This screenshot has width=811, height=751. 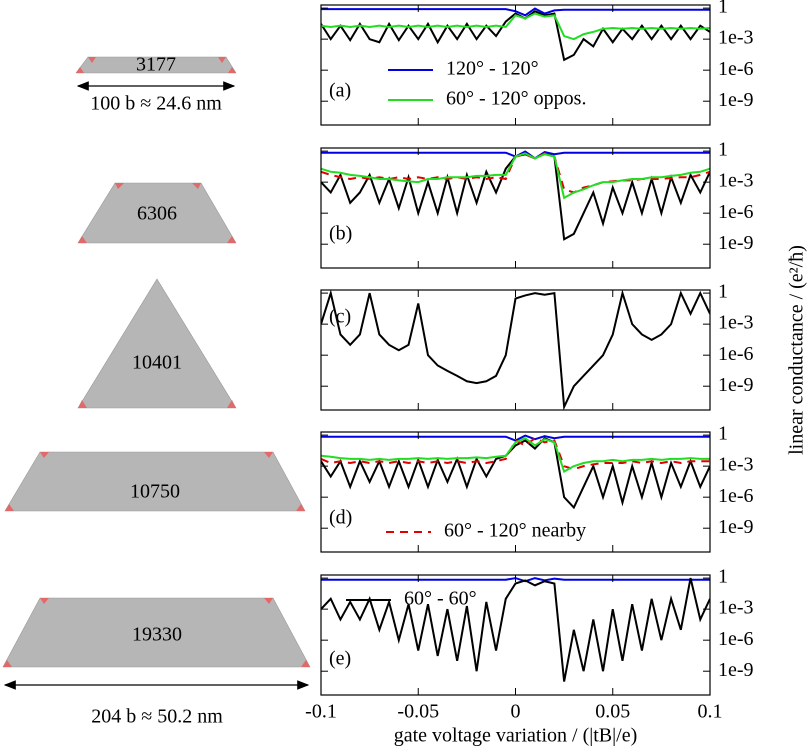 What do you see at coordinates (340, 659) in the screenshot?
I see `panel-label: (e)` at bounding box center [340, 659].